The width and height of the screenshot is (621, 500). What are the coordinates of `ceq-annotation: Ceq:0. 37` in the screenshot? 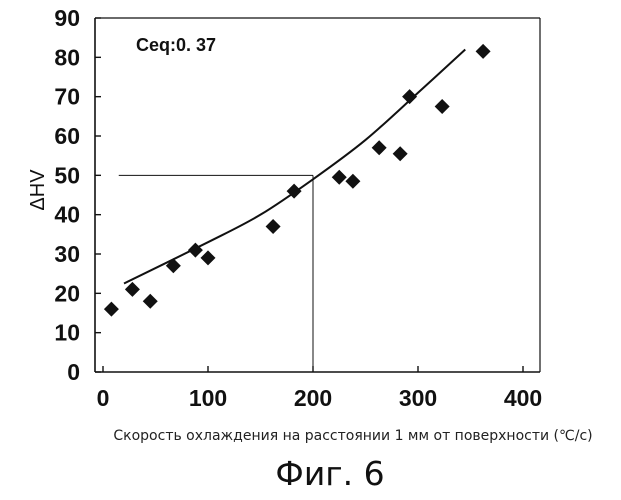 It's located at (176, 45).